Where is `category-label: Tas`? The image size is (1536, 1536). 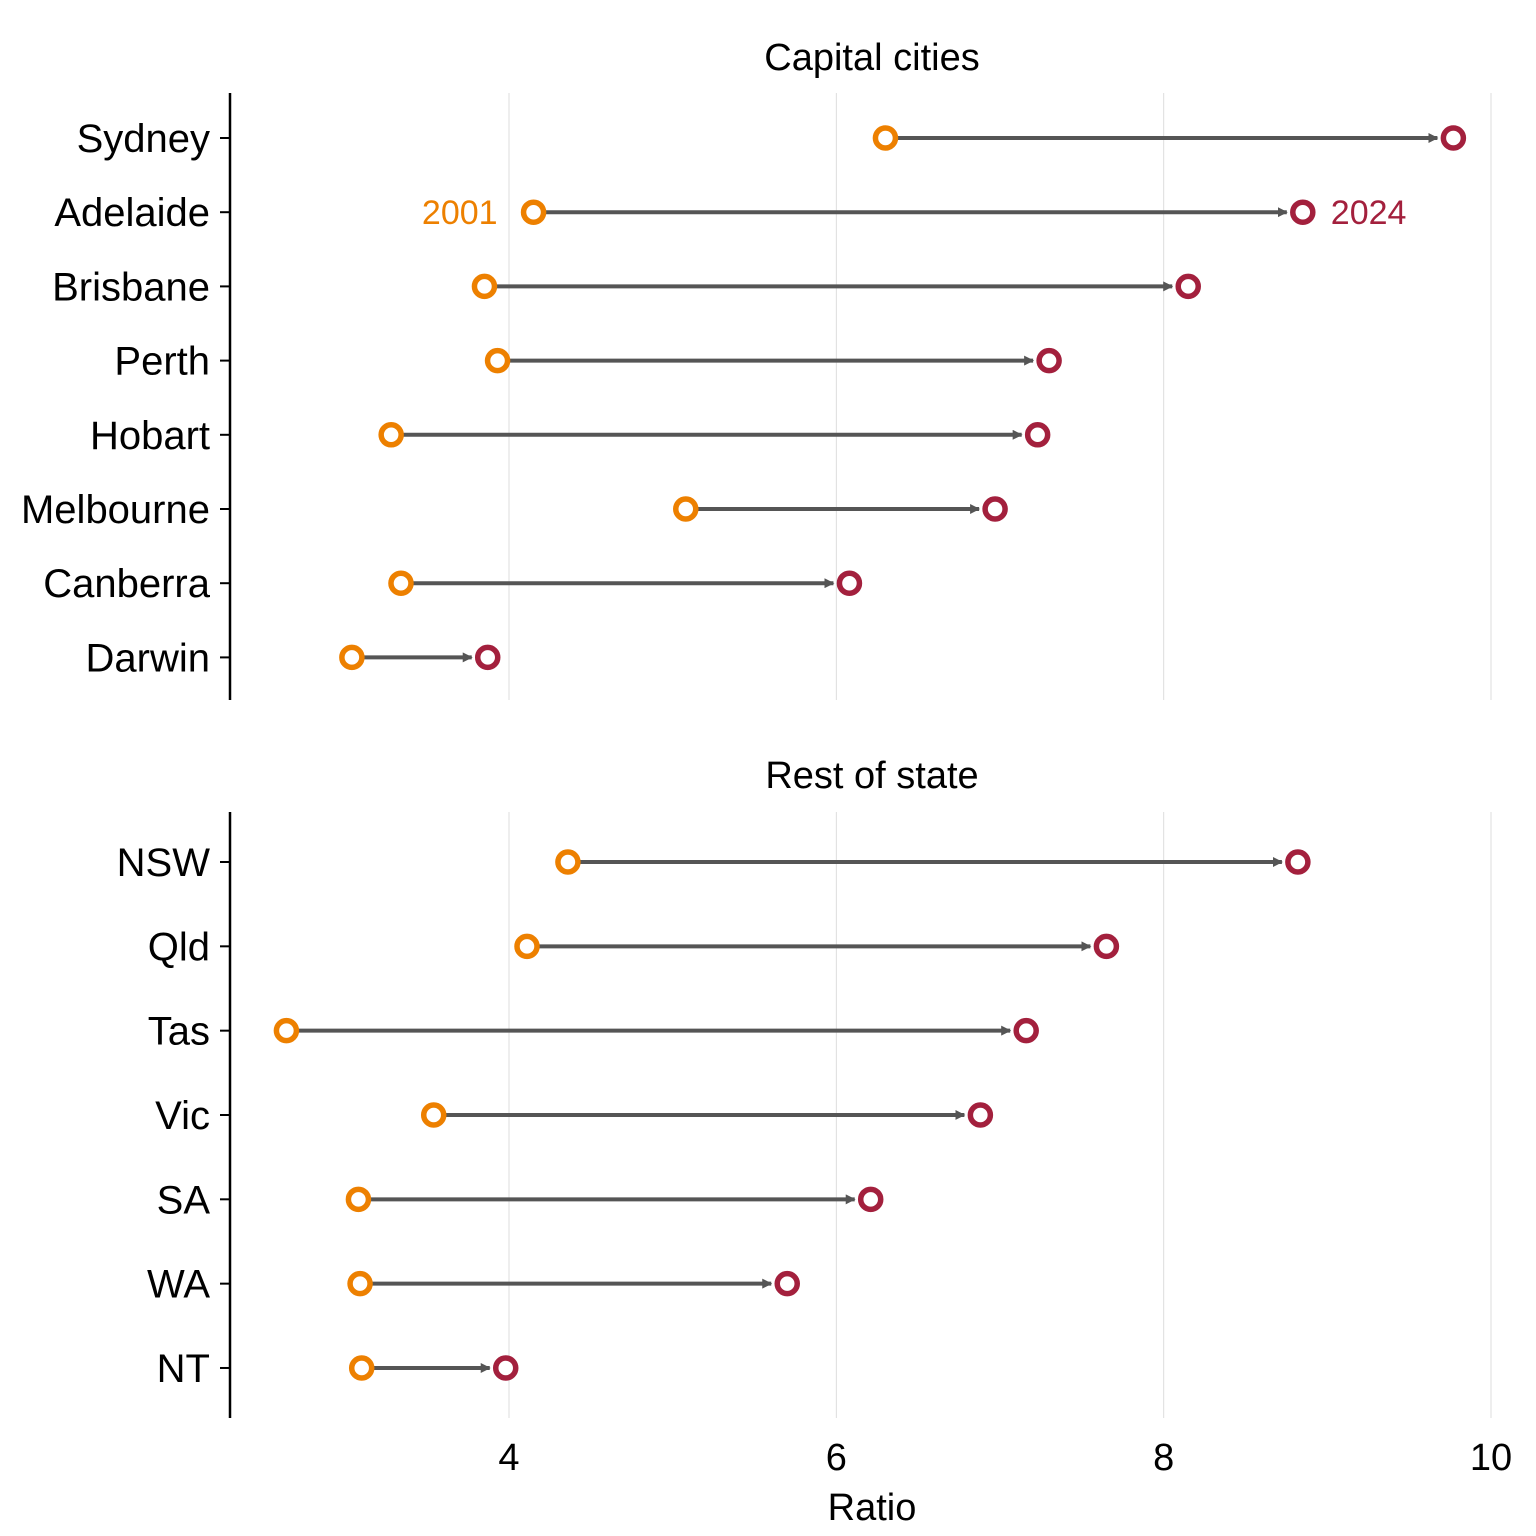
category-label: Tas is located at coordinates (179, 1032).